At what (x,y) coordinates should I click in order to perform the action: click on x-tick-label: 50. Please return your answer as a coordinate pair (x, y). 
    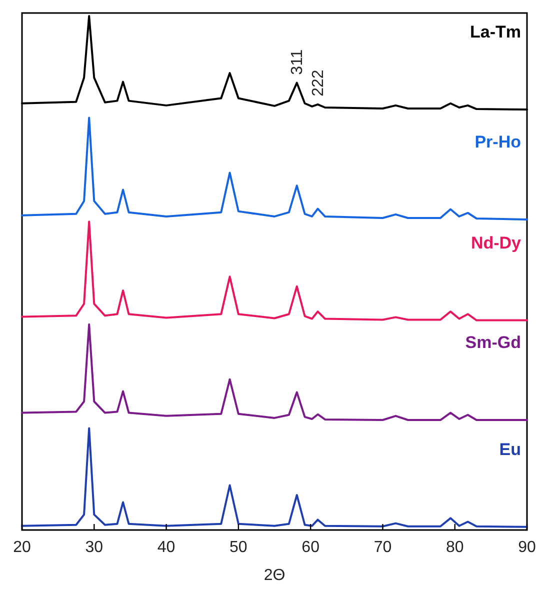
    Looking at the image, I should click on (239, 547).